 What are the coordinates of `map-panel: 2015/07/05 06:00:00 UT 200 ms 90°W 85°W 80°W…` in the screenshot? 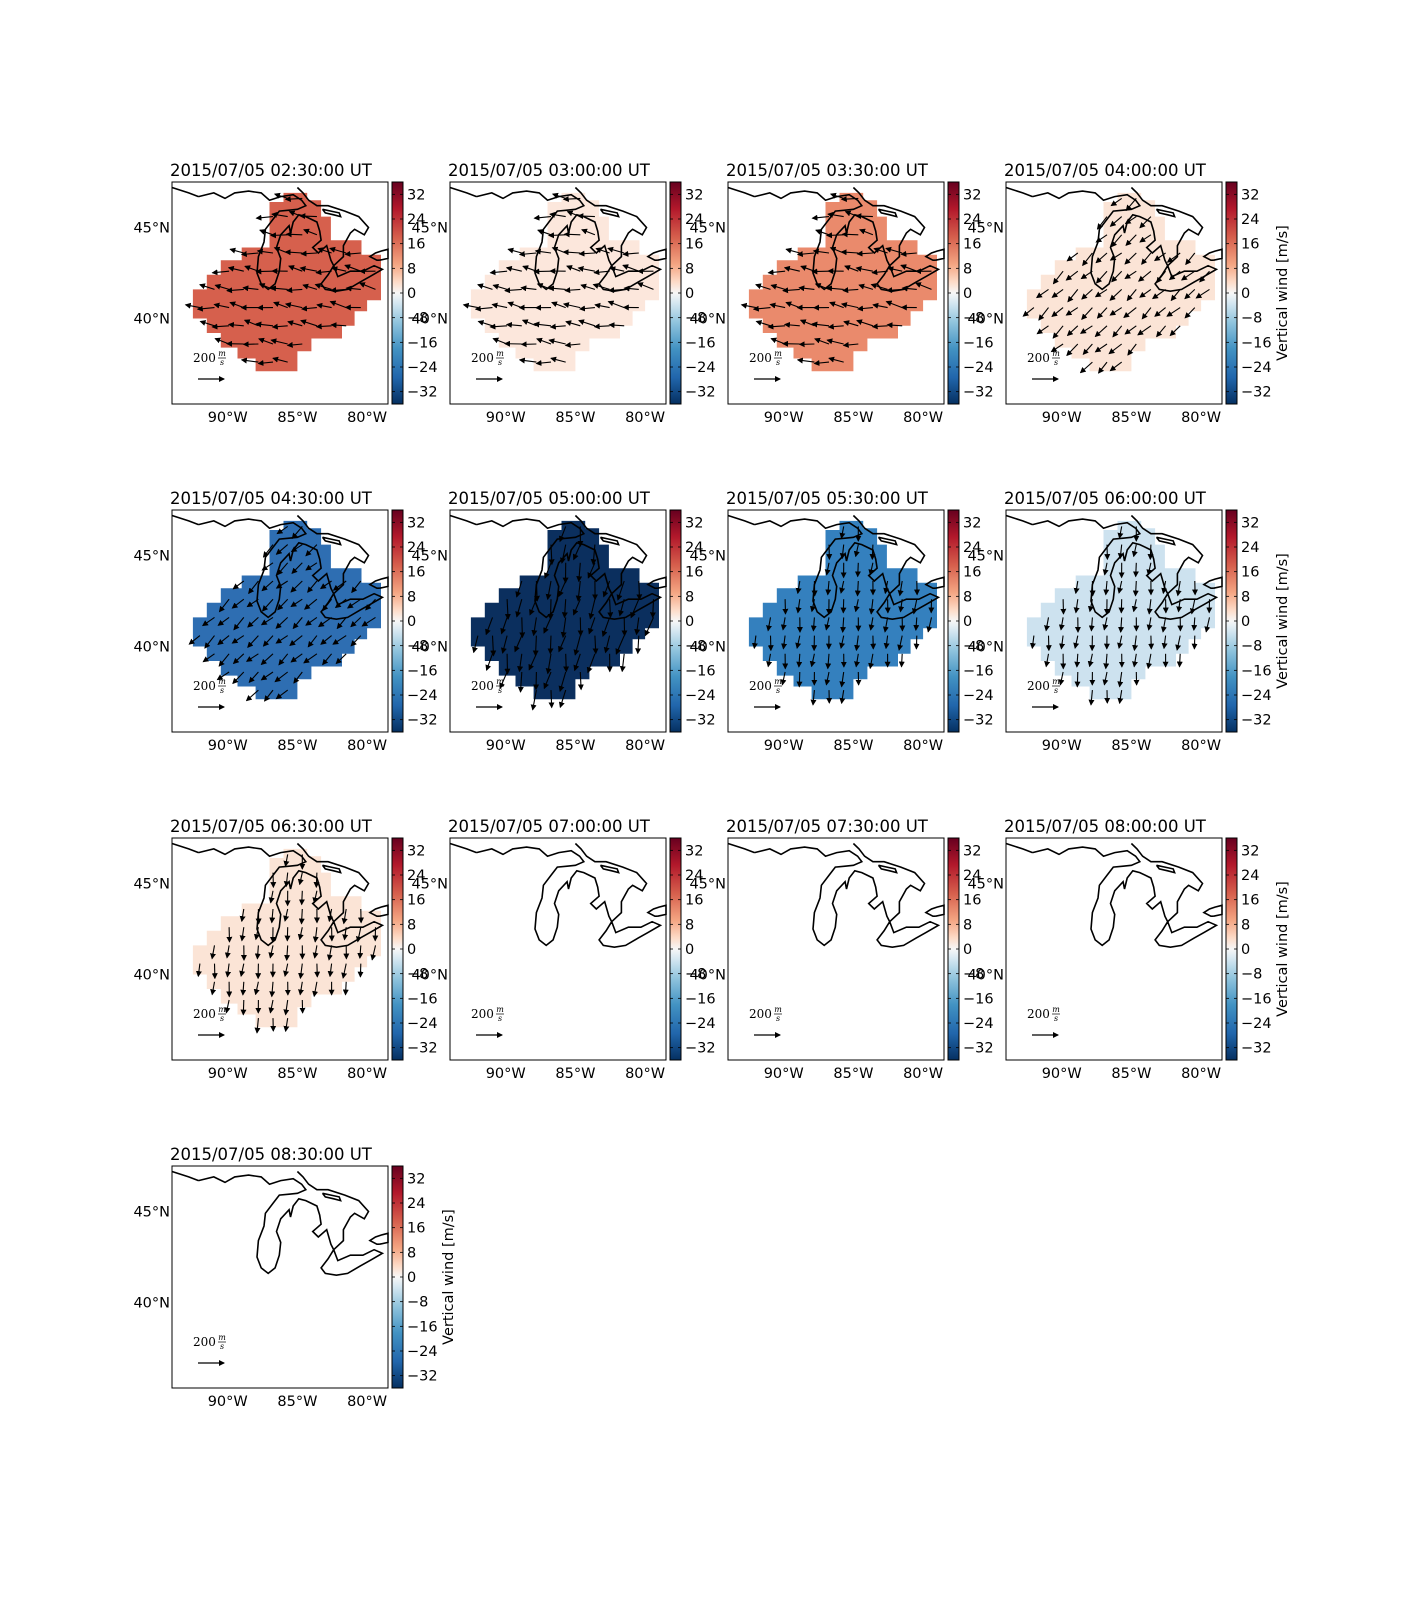 It's located at (1129, 621).